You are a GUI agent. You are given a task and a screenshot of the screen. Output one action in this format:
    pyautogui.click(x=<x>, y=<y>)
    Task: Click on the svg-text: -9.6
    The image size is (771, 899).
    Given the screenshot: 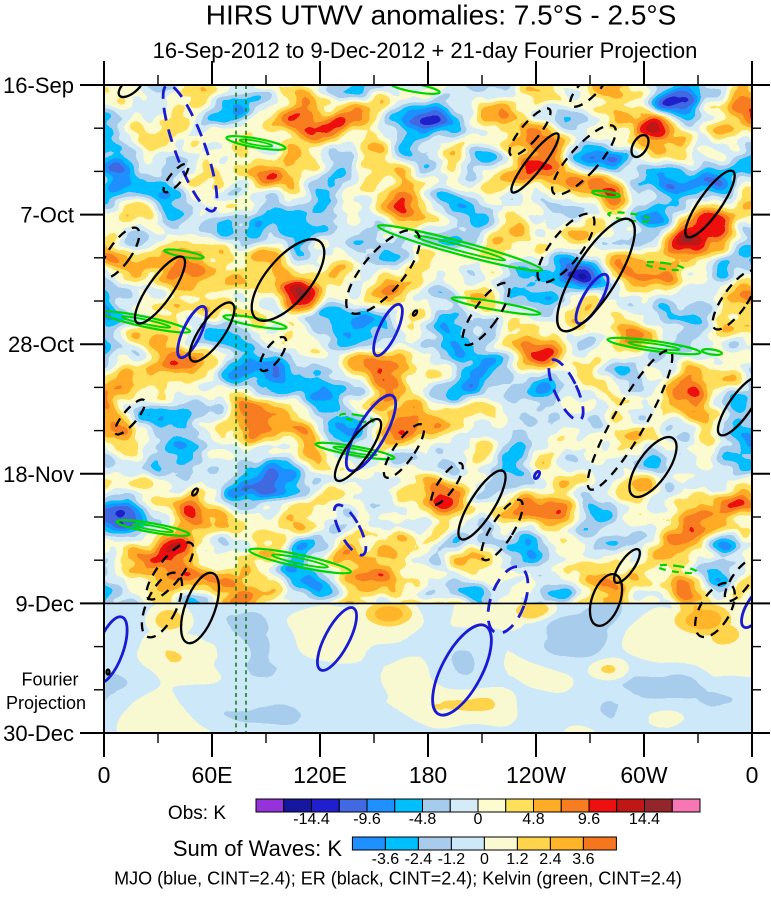 What is the action you would take?
    pyautogui.click(x=367, y=819)
    